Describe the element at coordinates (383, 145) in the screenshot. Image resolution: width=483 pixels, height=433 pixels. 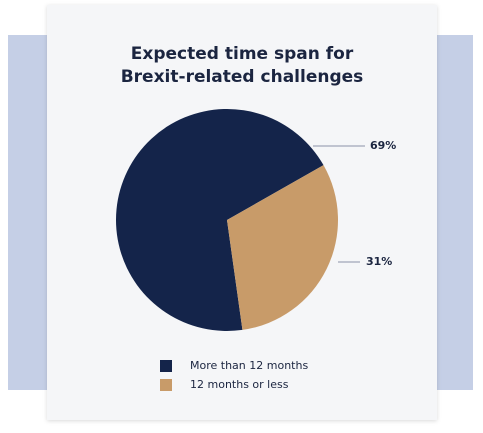
I see `value-label: 69%` at that location.